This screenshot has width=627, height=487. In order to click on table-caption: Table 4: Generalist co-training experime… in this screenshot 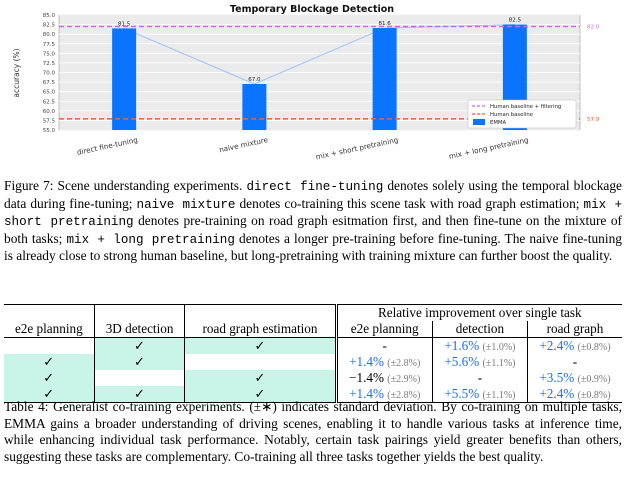, I will do `click(313, 431)`.